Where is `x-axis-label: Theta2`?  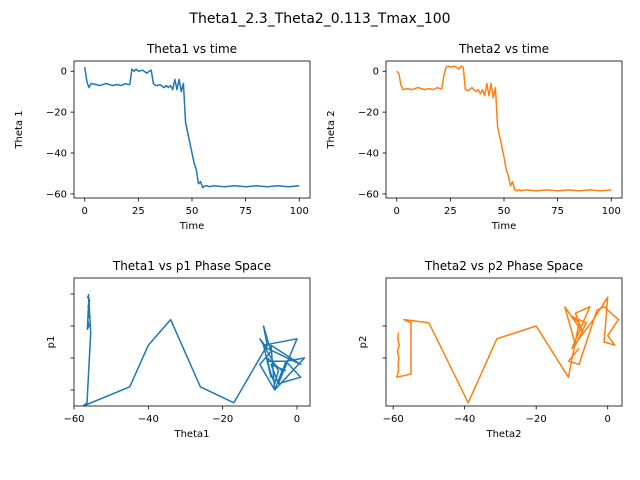
x-axis-label: Theta2 is located at coordinates (503, 434).